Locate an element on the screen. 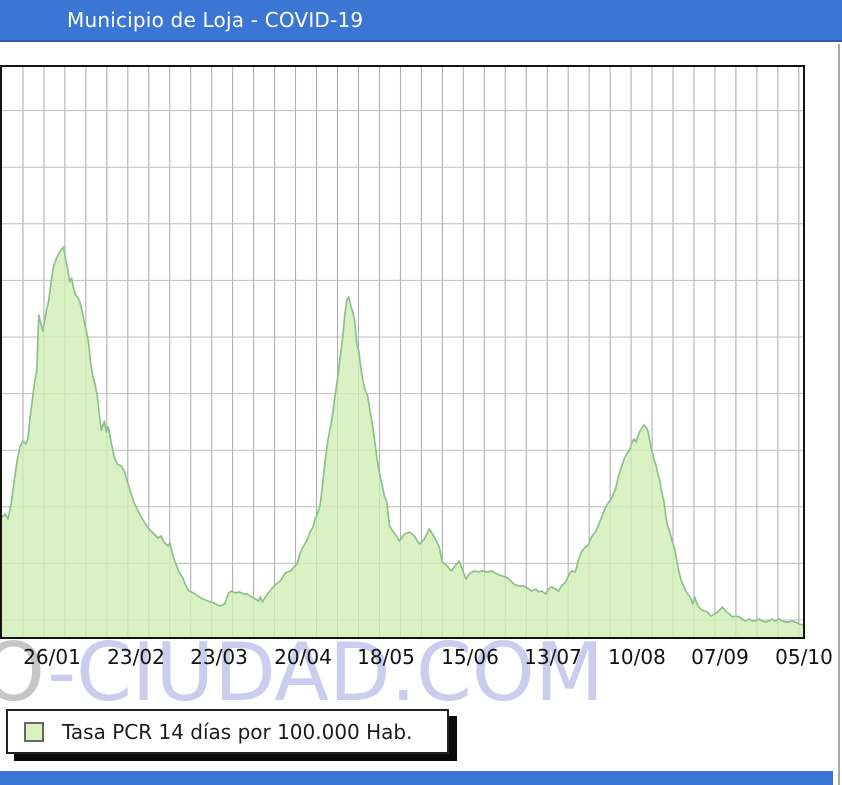  legend-box: Tasa PCR 14 días por 100.000 Hab. is located at coordinates (227, 731).